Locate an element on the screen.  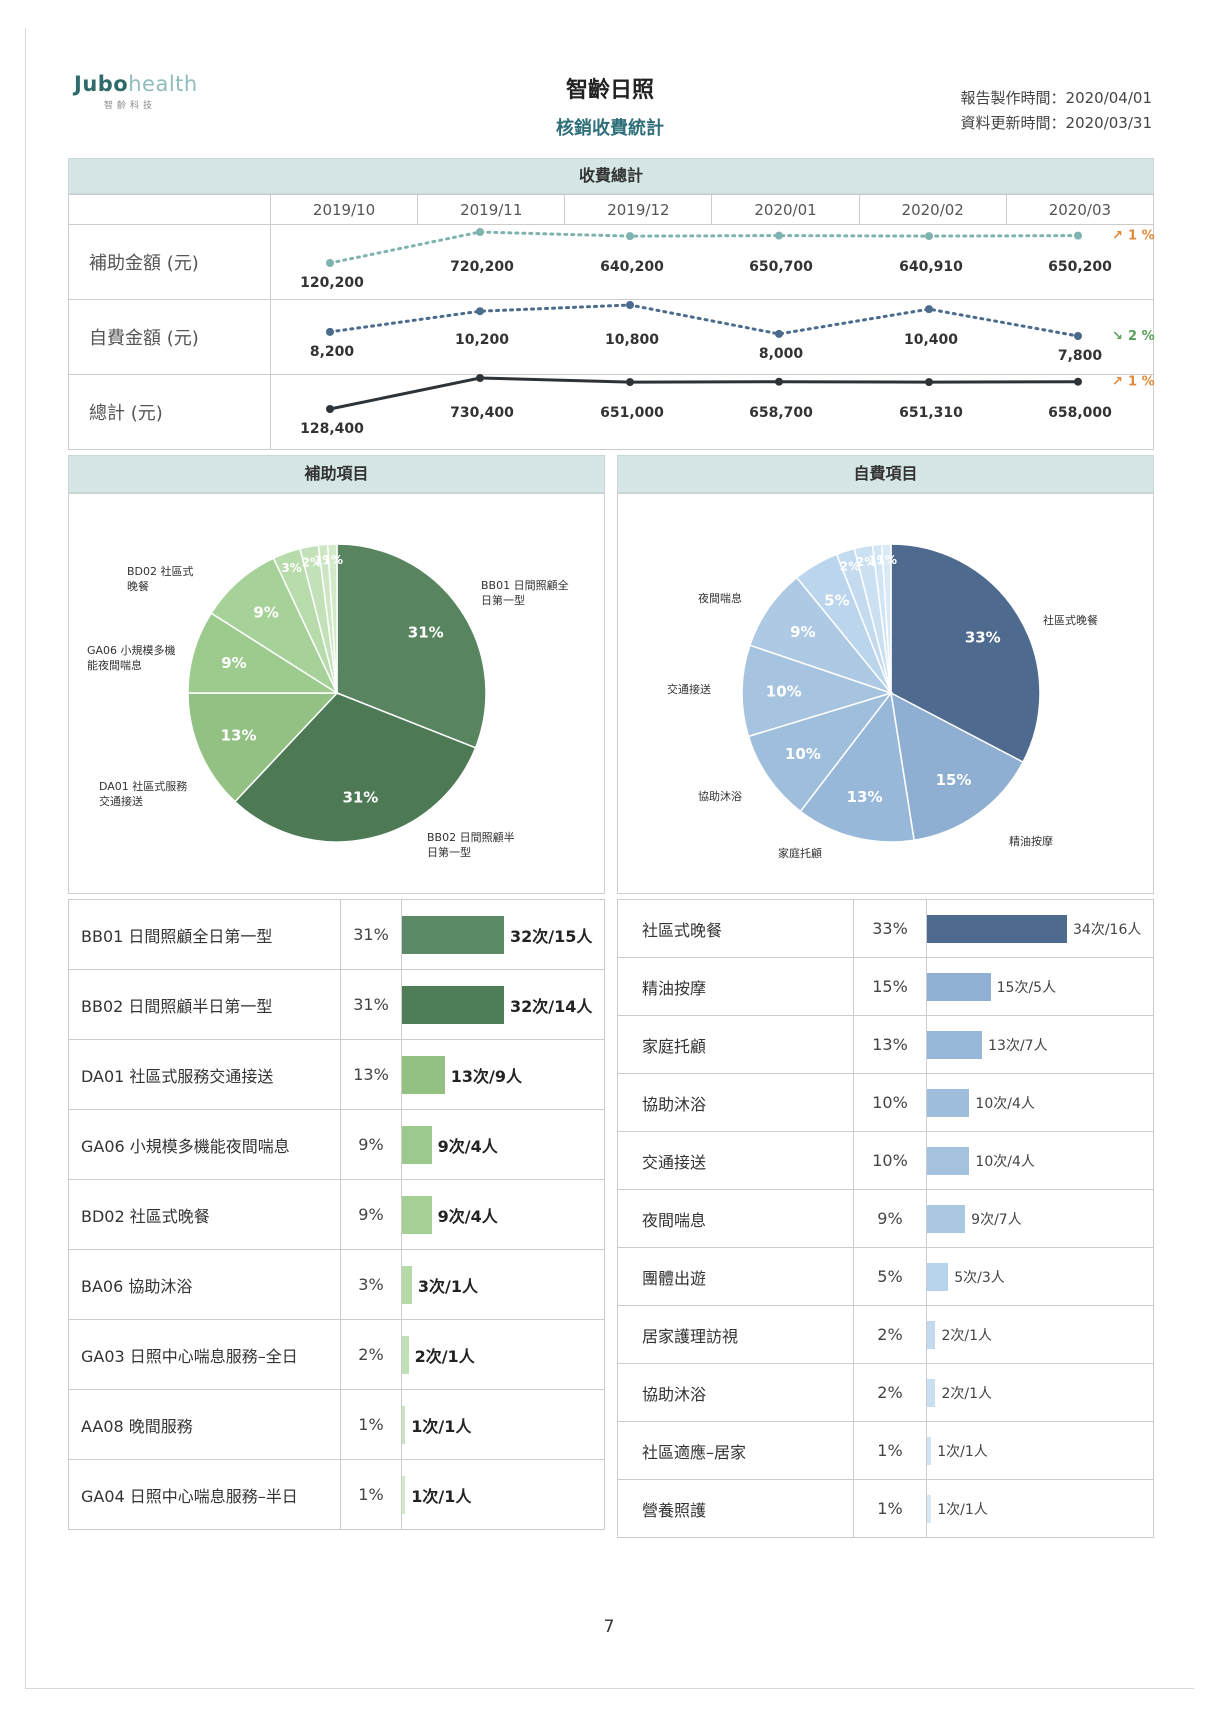
month-header: 2019/11 is located at coordinates (491, 209).